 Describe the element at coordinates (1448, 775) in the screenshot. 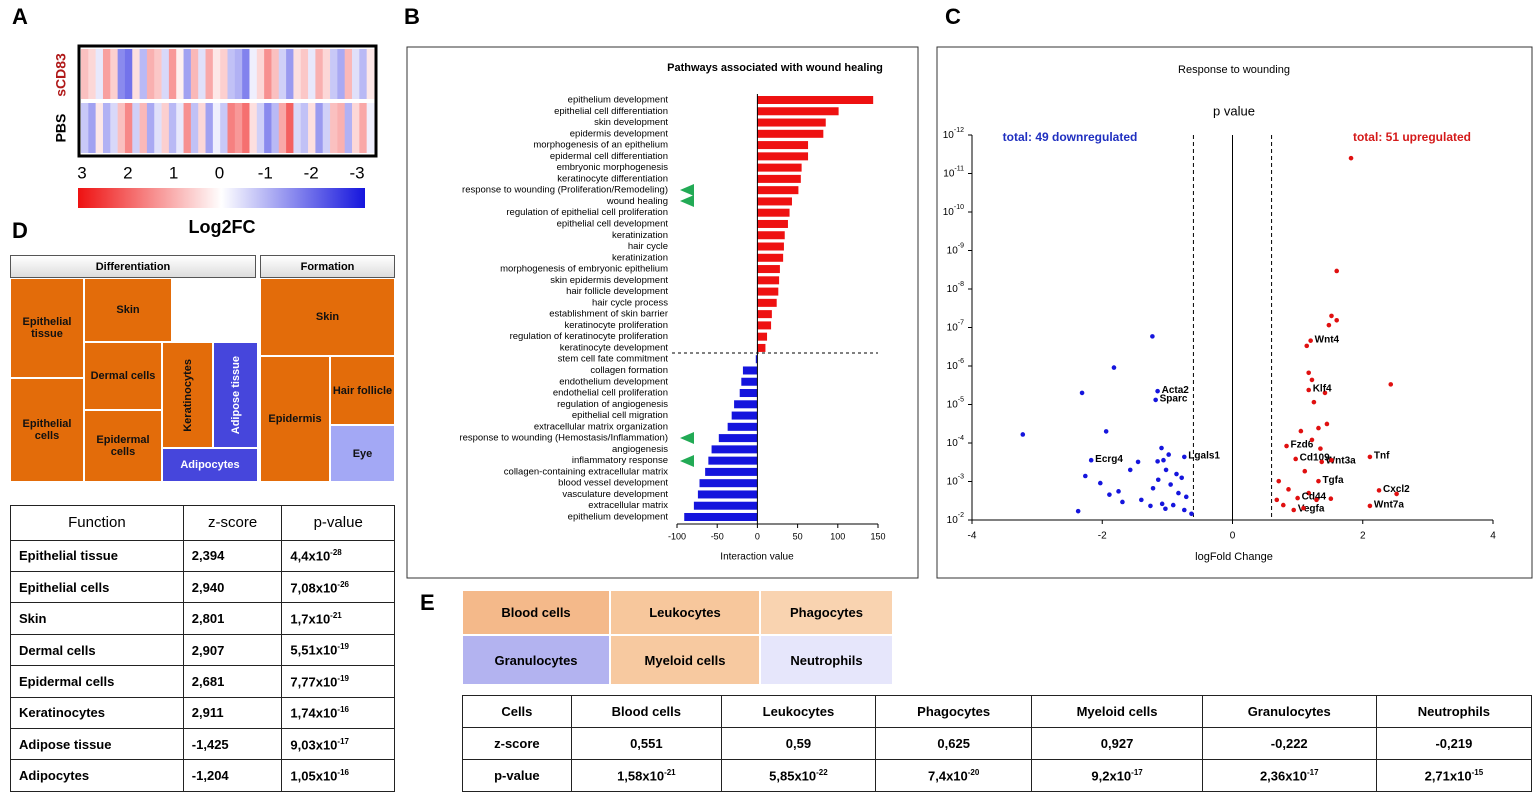

I see `p-base: 2,71x10` at that location.